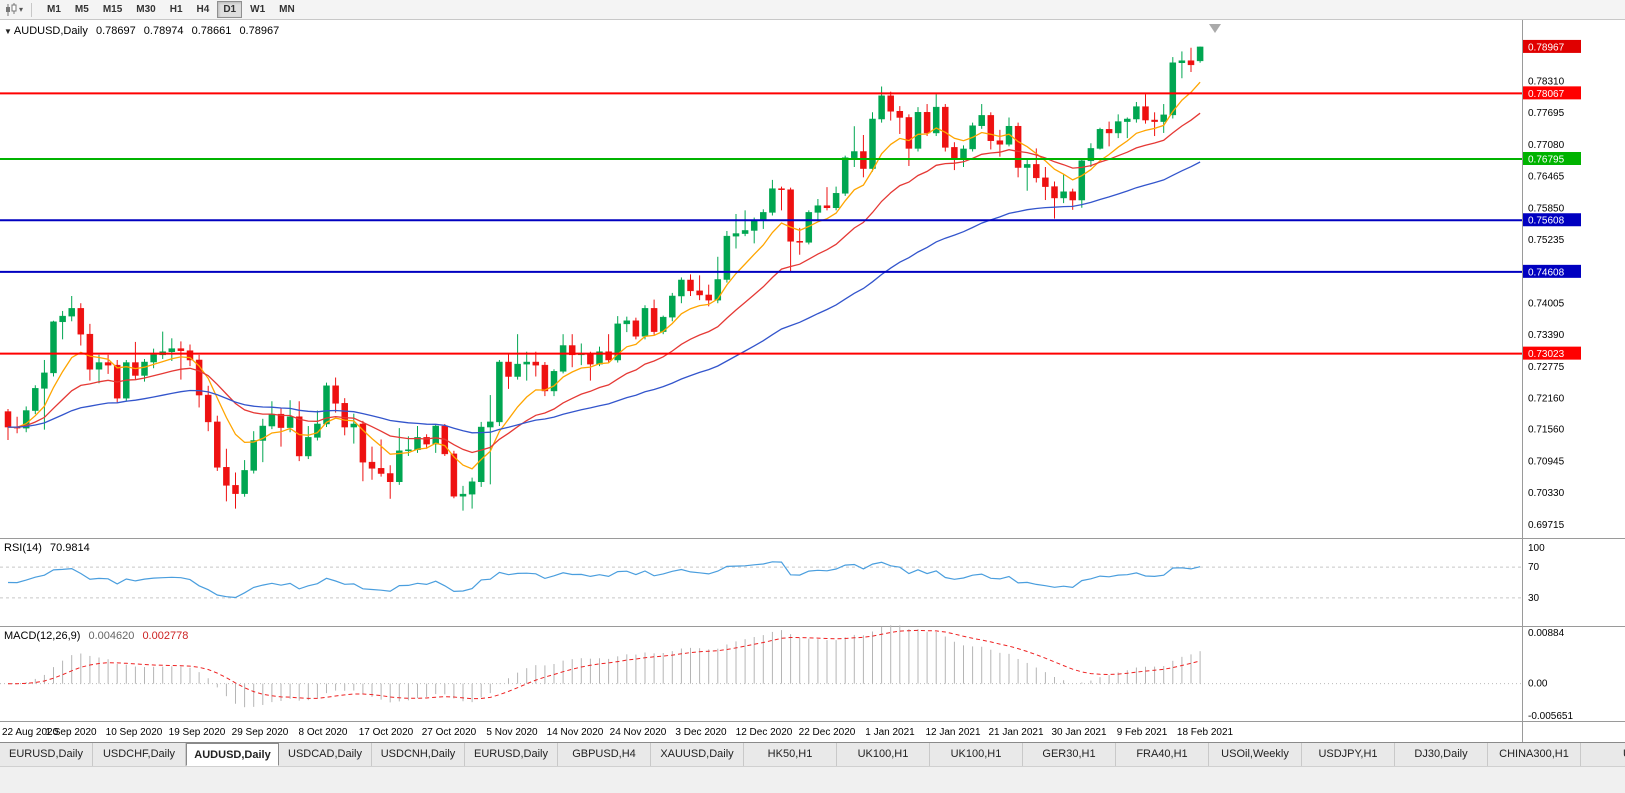  I want to click on chart-type-button: ▾, so click(13, 9).